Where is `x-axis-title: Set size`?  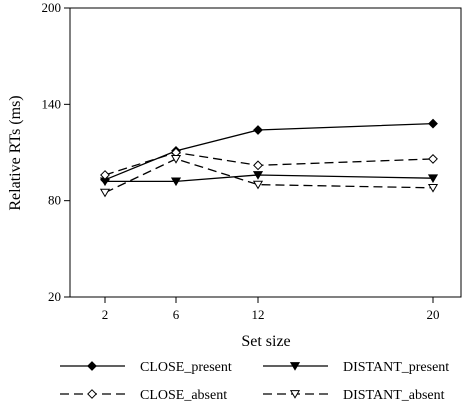
x-axis-title: Set size is located at coordinates (265, 341).